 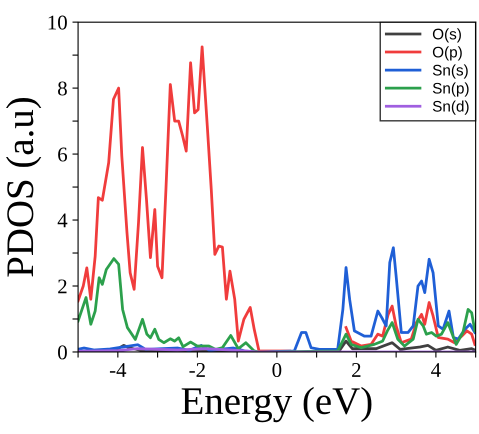 What do you see at coordinates (197, 370) in the screenshot?
I see `x-tick-label: -2` at bounding box center [197, 370].